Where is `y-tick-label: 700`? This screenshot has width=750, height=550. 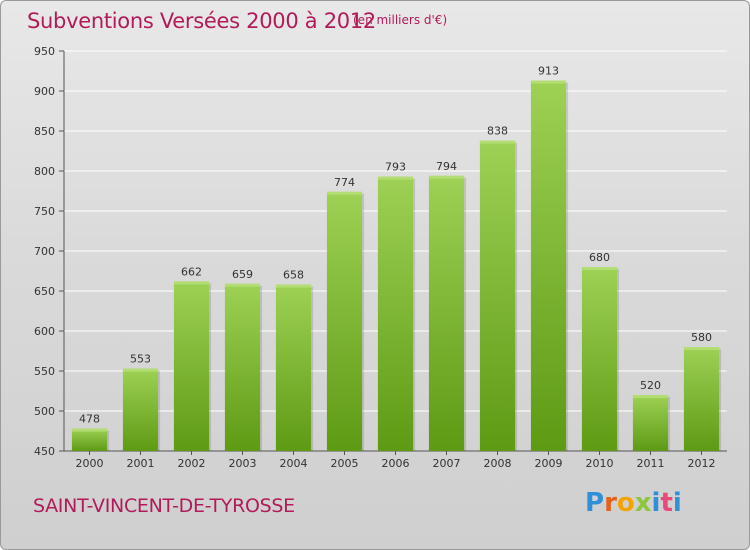
y-tick-label: 700 is located at coordinates (44, 251).